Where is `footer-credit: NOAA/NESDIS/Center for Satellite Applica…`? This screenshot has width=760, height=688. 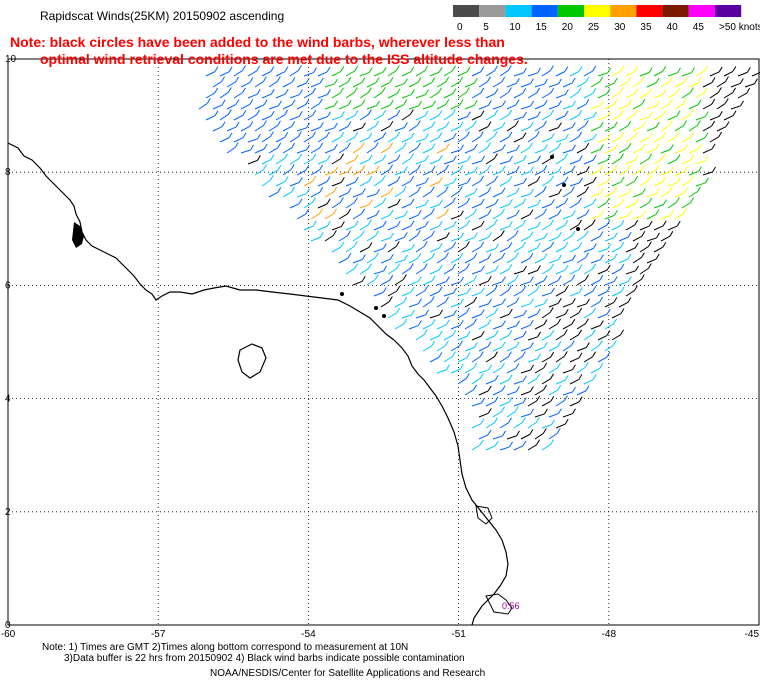
footer-credit: NOAA/NESDIS/Center for Satellite Applica… is located at coordinates (348, 673).